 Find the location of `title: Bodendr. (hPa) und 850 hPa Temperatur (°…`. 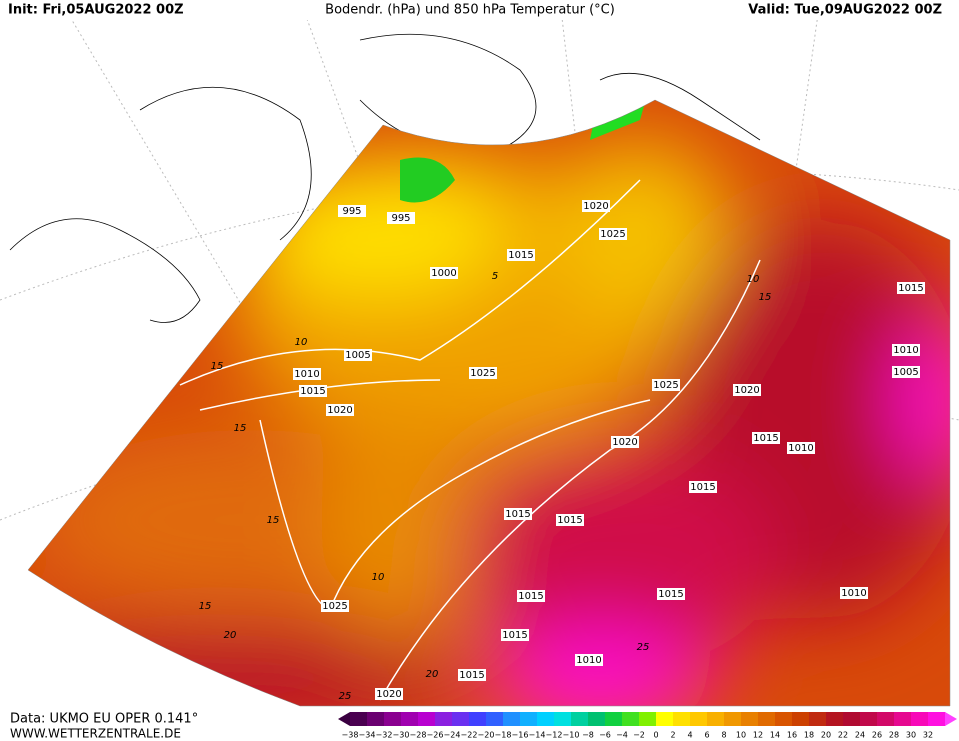

title: Bodendr. (hPa) und 850 hPa Temperatur (°… is located at coordinates (470, 10).